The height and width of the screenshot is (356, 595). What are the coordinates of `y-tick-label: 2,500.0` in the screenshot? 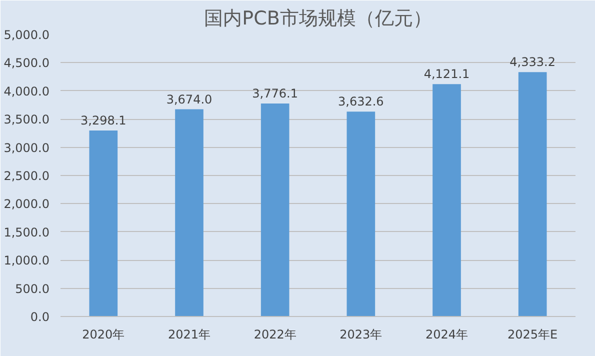 It's located at (27, 176).